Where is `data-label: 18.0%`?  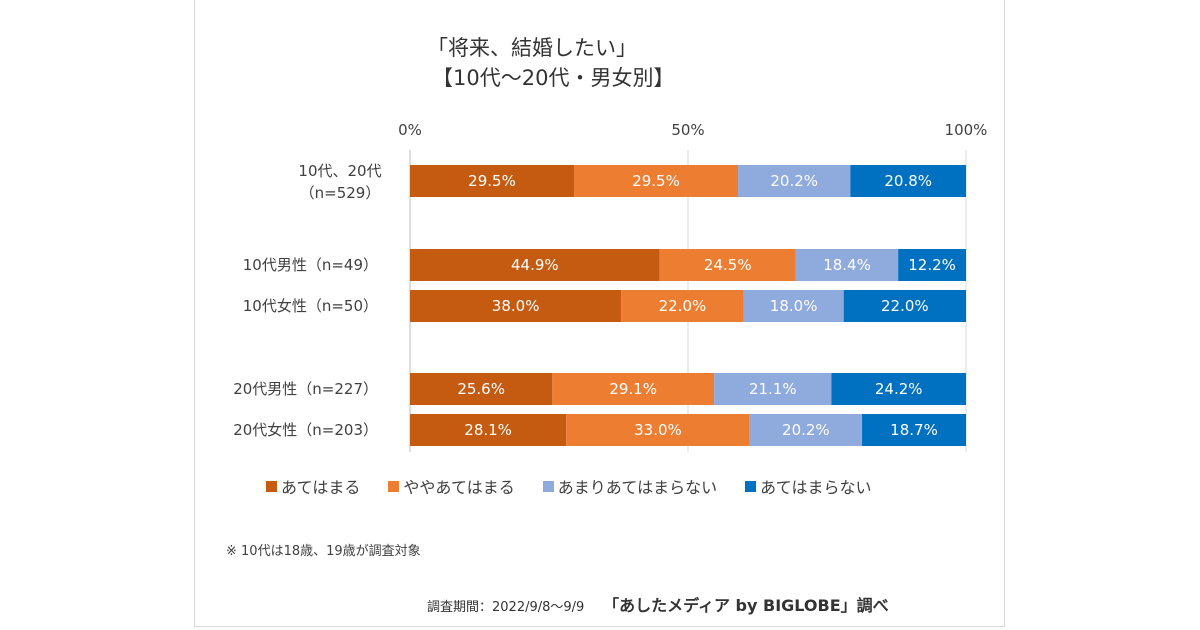
data-label: 18.0% is located at coordinates (794, 306).